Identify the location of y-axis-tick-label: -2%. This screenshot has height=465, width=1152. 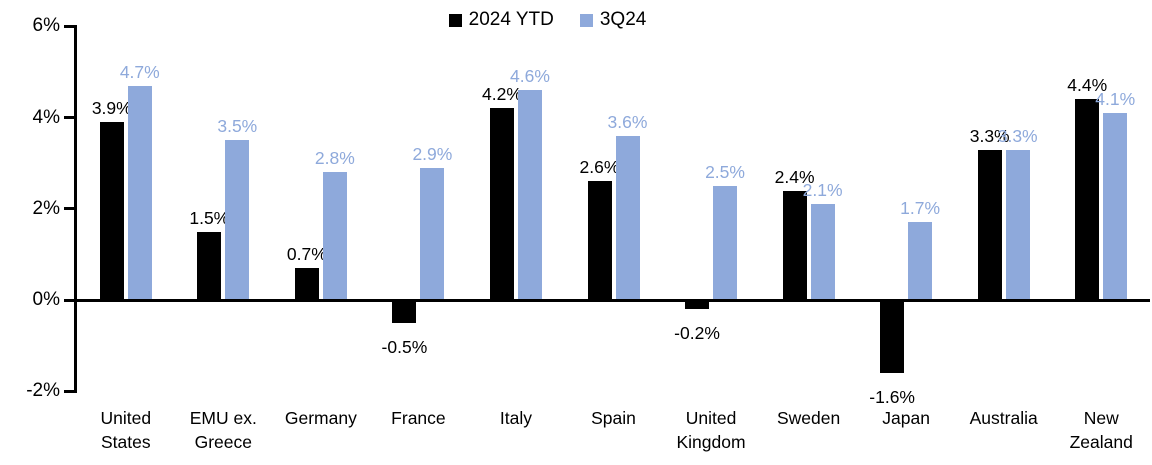
(43, 391).